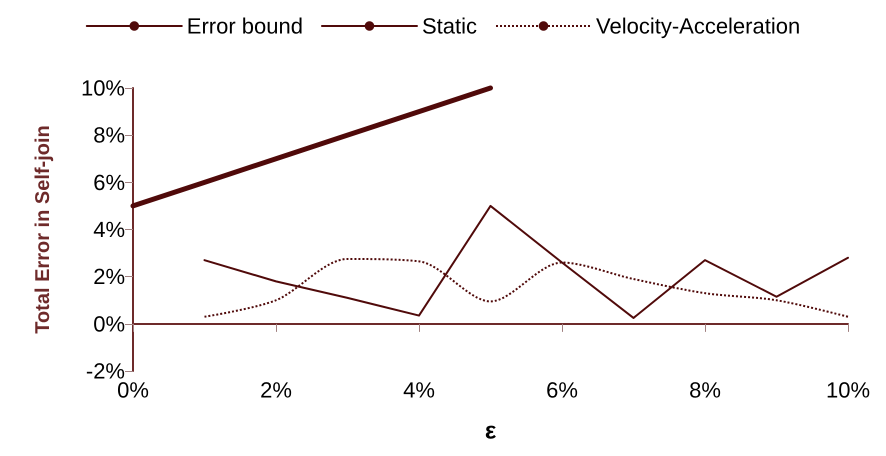  What do you see at coordinates (848, 390) in the screenshot?
I see `x-tick-label: 10%` at bounding box center [848, 390].